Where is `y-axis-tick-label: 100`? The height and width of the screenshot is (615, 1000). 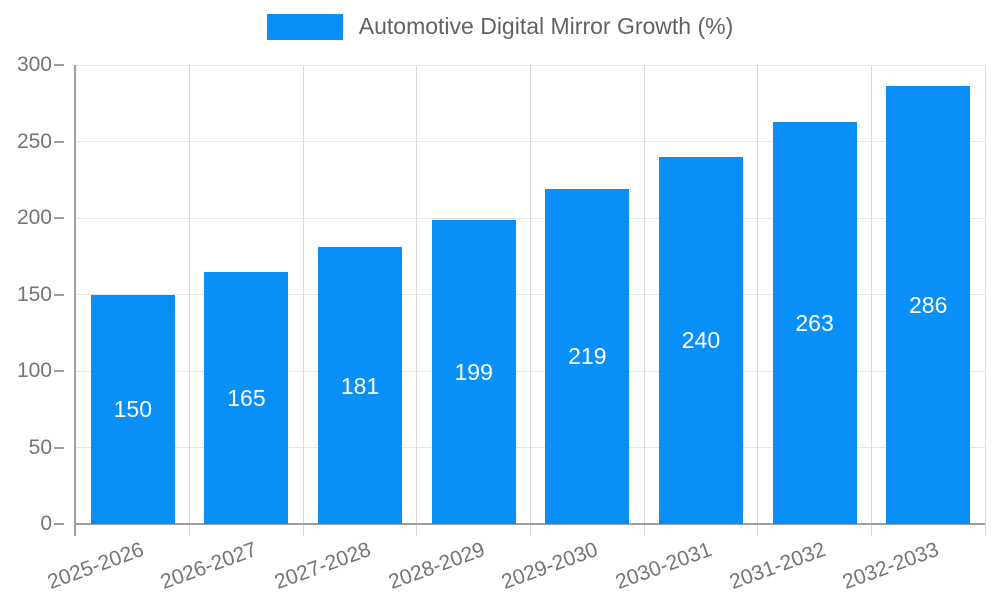
y-axis-tick-label: 100 is located at coordinates (34, 370).